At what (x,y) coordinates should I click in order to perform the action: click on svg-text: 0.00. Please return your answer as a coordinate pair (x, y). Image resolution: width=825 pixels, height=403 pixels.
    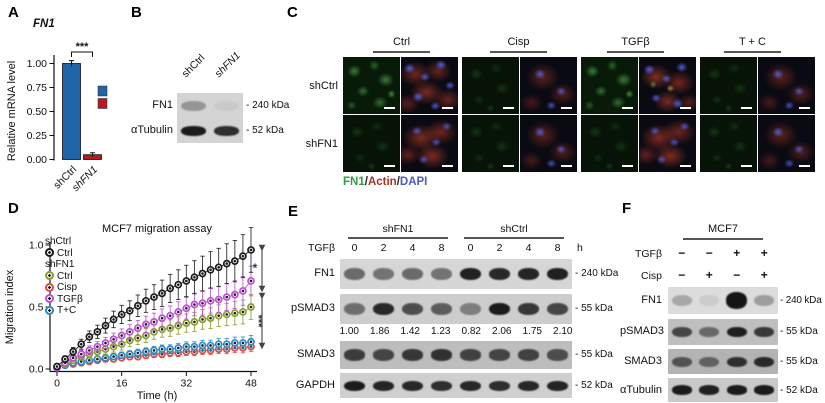
    Looking at the image, I should click on (37, 160).